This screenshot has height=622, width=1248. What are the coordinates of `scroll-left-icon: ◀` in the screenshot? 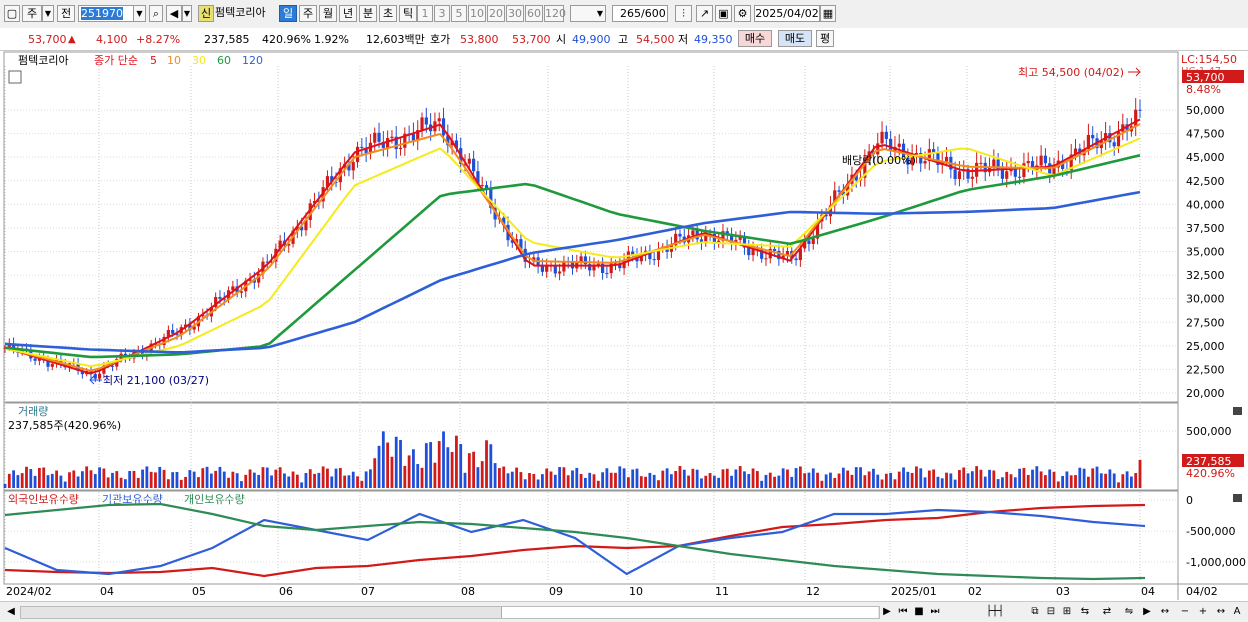 It's located at (11, 611).